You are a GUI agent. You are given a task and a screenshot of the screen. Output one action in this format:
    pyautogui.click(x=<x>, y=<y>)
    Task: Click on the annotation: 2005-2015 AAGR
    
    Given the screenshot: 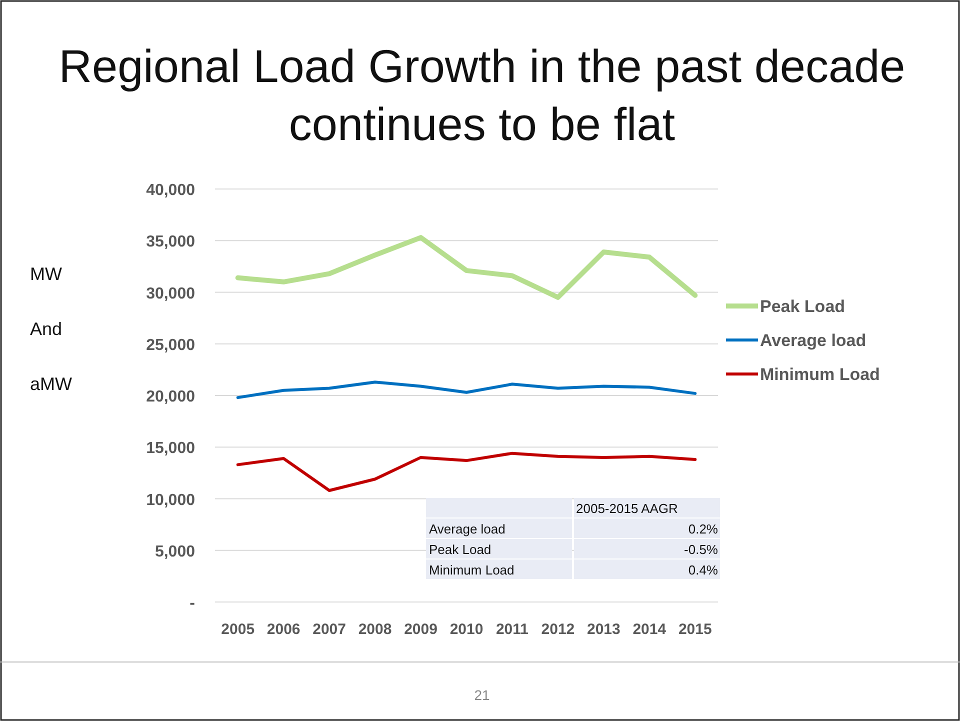 What is the action you would take?
    pyautogui.click(x=627, y=508)
    